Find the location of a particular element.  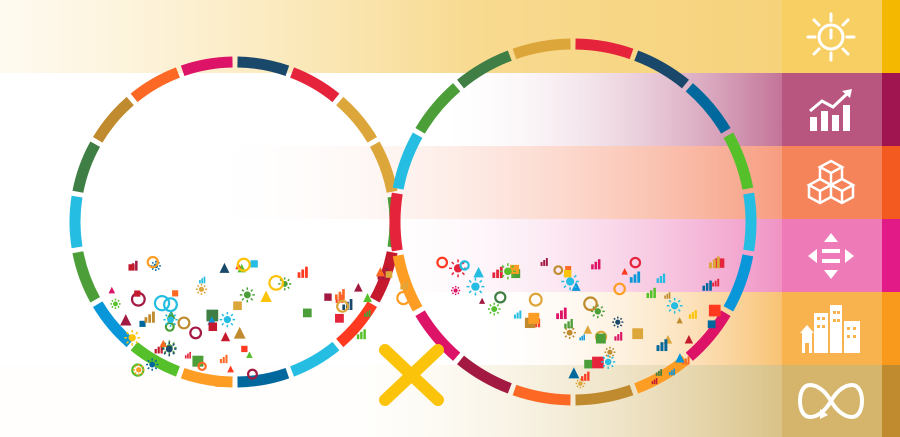

tile-consumption is located at coordinates (841, 401).